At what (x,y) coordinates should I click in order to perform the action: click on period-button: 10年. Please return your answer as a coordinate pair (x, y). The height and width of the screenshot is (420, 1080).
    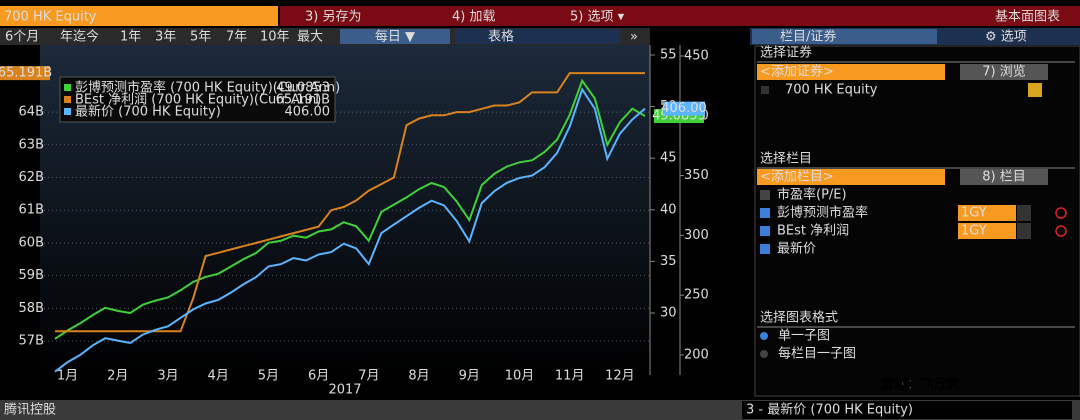
    Looking at the image, I should click on (275, 37).